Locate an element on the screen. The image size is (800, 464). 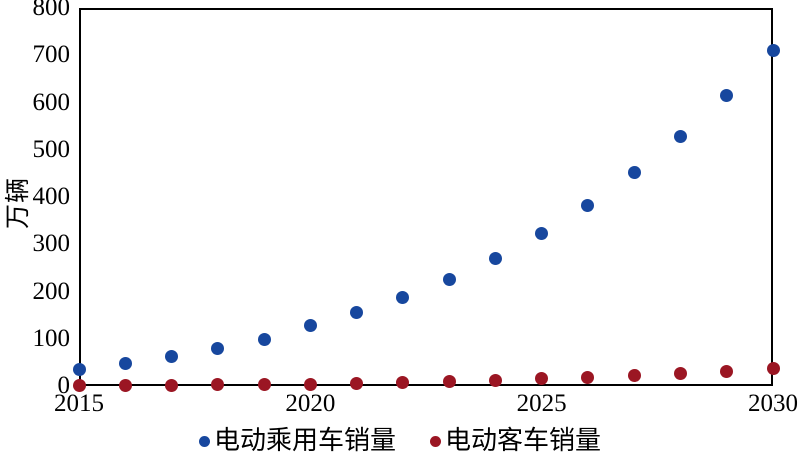
y-tick-label: 600 is located at coordinates (51, 102).